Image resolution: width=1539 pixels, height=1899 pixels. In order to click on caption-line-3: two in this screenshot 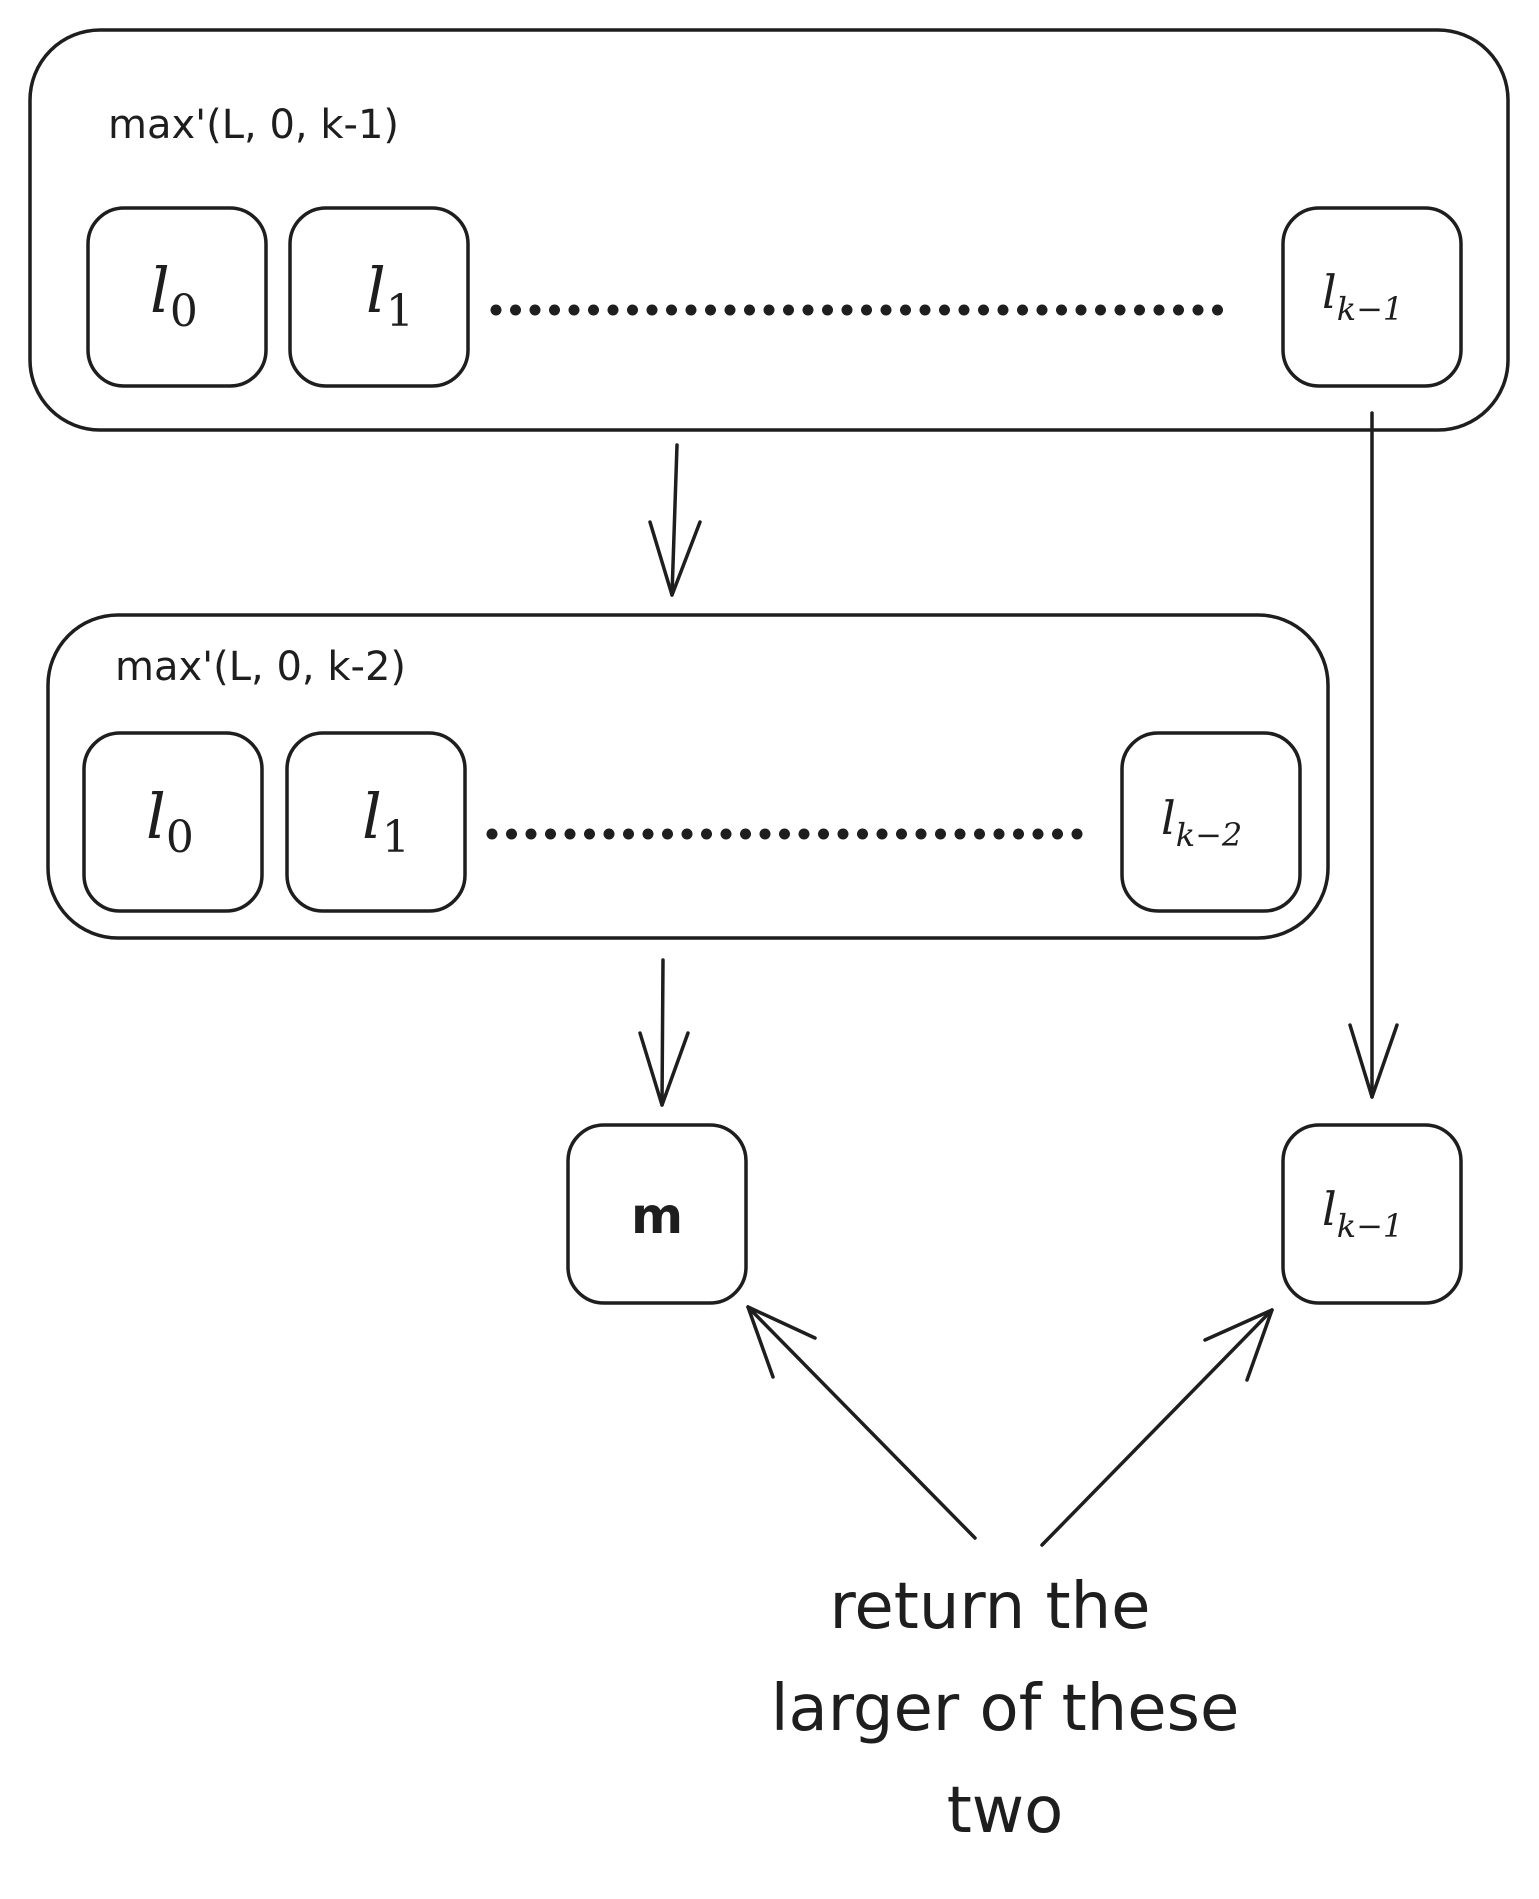, I will do `click(1005, 1811)`.